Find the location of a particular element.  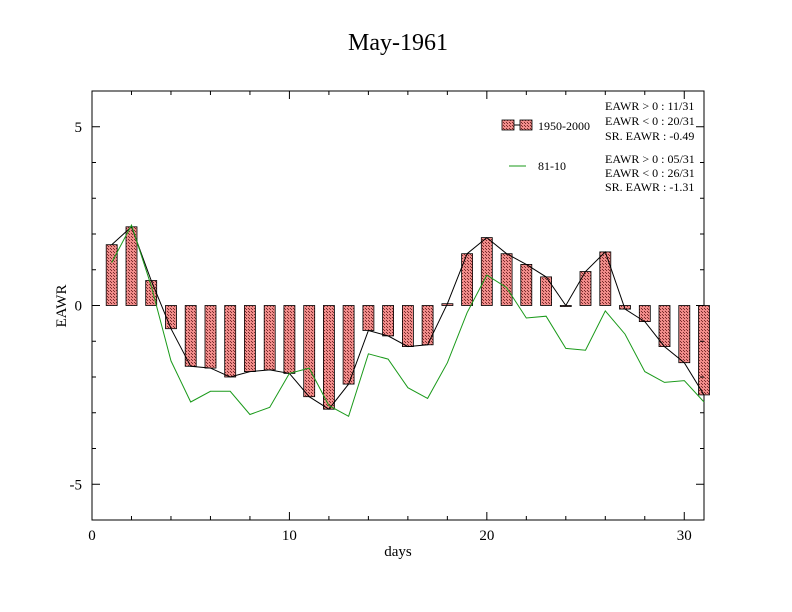

legend-stat-81-10-pos: EAWR > 0 : 05/31 is located at coordinates (650, 159).